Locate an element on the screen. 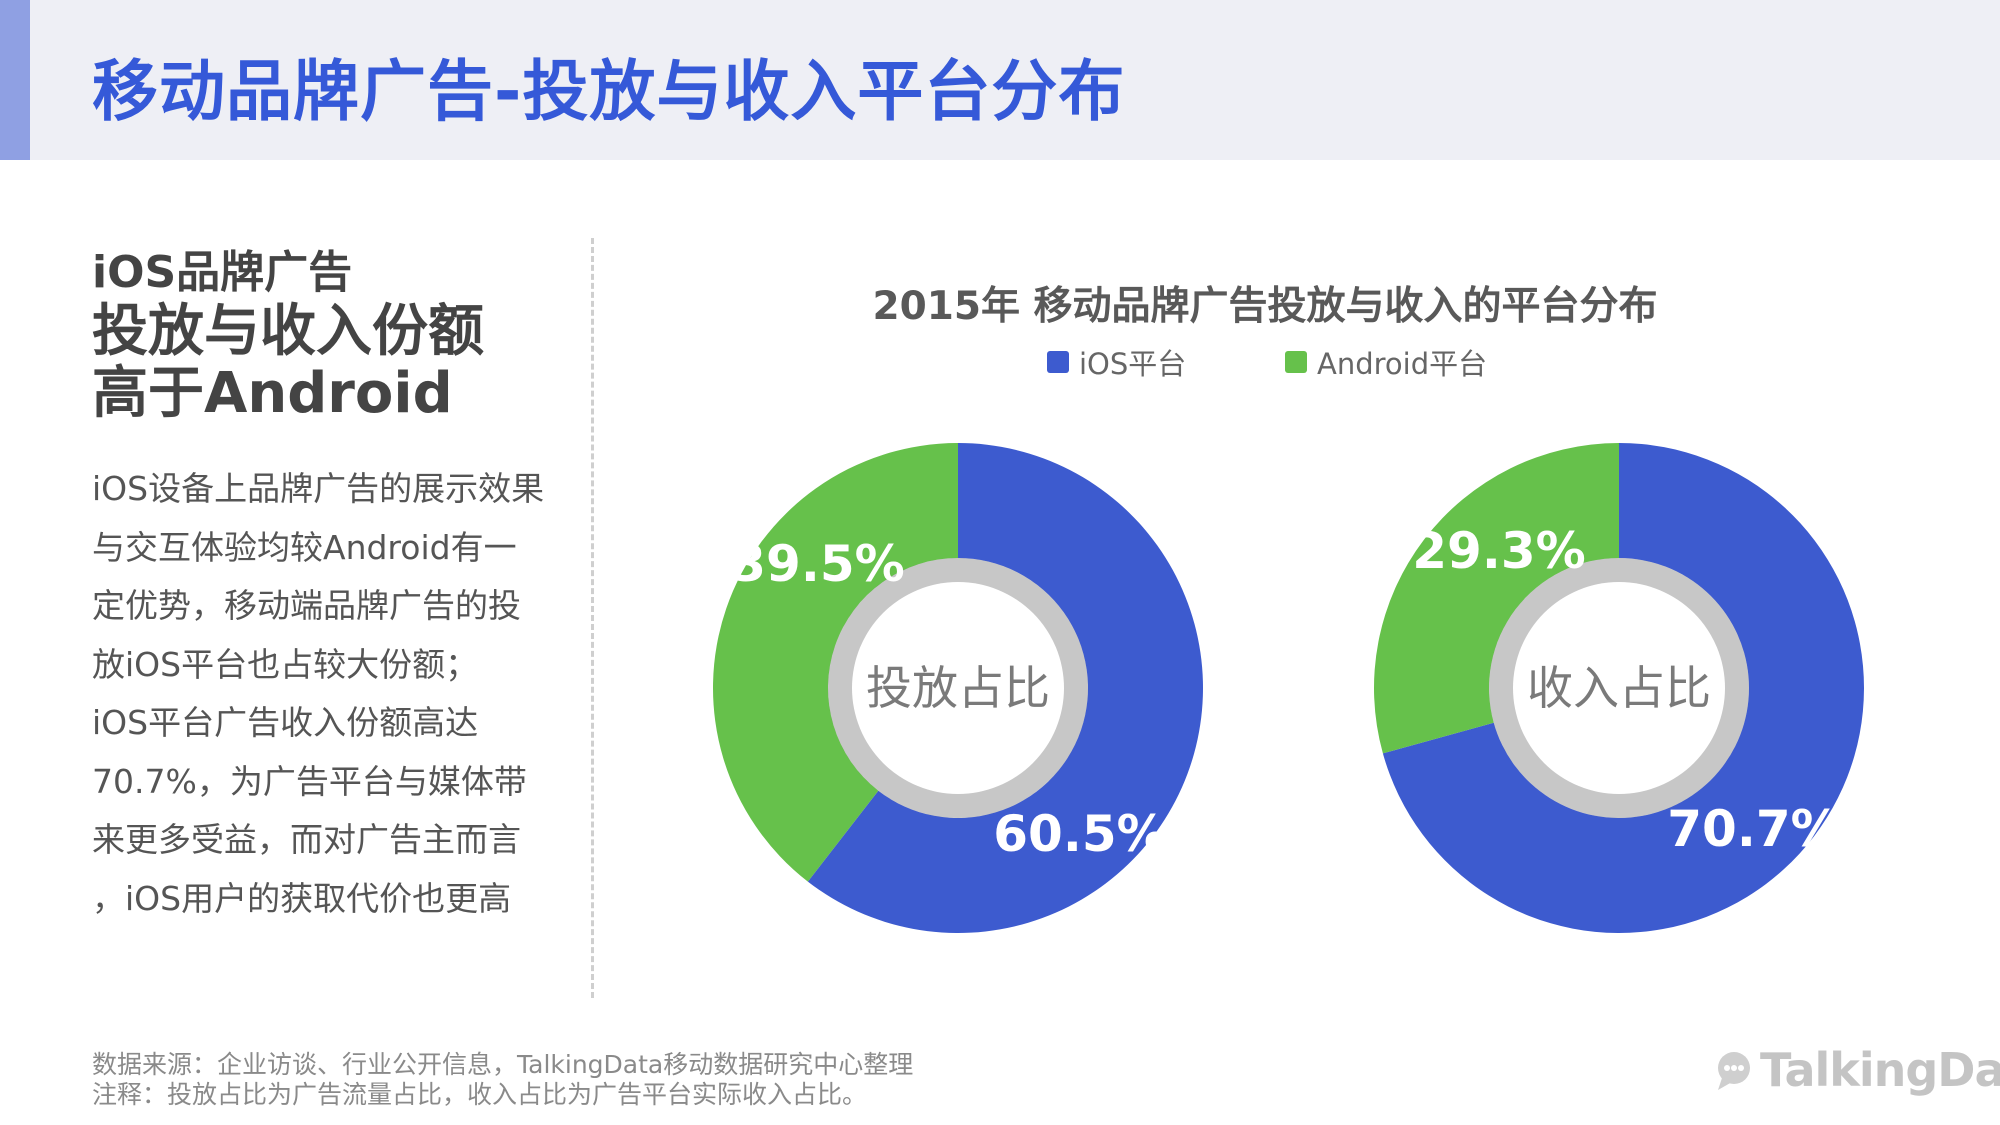  body-line: 定优势，移动端品牌广告的投 is located at coordinates (306, 605).